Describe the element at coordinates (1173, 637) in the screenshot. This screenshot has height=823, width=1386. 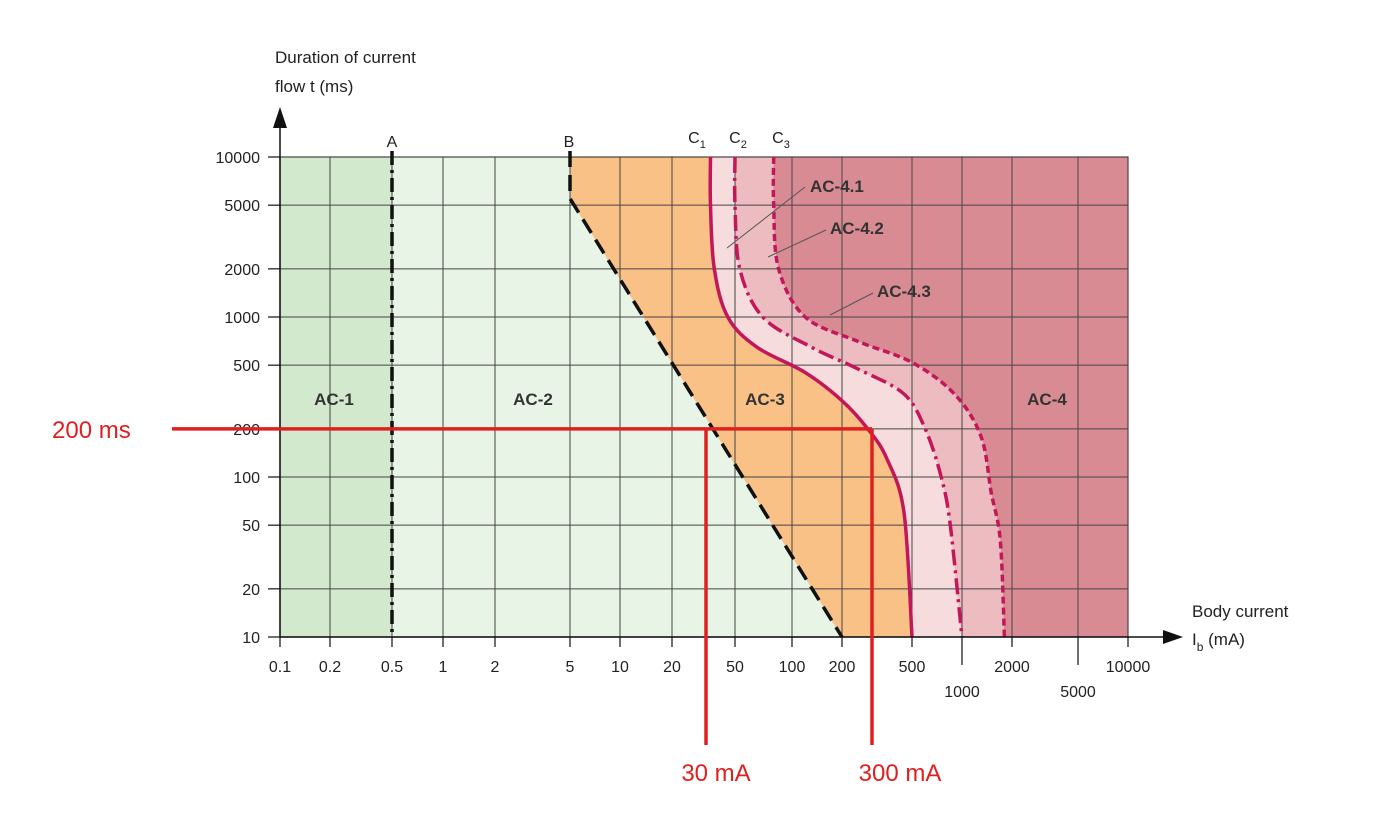
I see `x-axis-arrow` at that location.